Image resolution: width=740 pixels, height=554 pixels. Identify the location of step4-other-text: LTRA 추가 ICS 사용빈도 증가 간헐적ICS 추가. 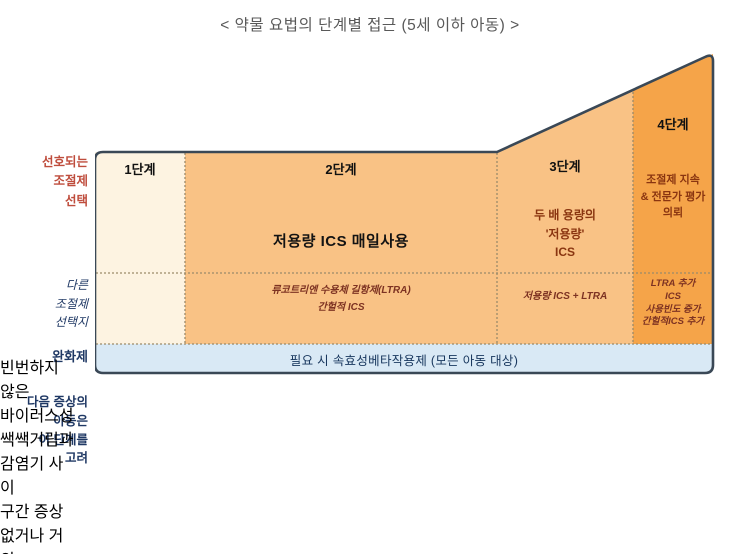
(673, 303).